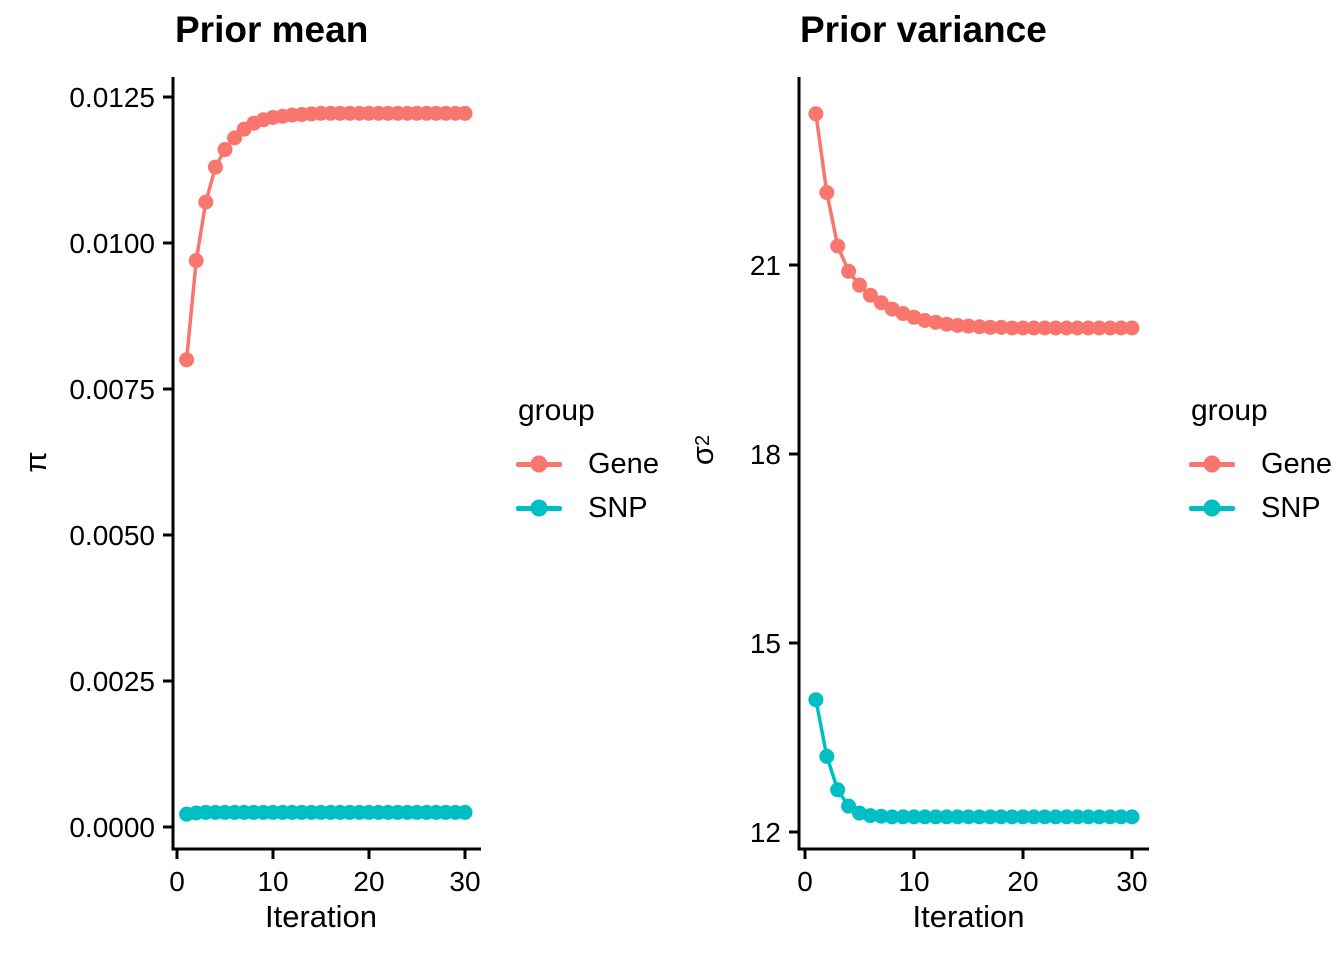 This screenshot has height=960, width=1344. What do you see at coordinates (923, 29) in the screenshot?
I see `plot-title-prior-variance: Prior variance` at bounding box center [923, 29].